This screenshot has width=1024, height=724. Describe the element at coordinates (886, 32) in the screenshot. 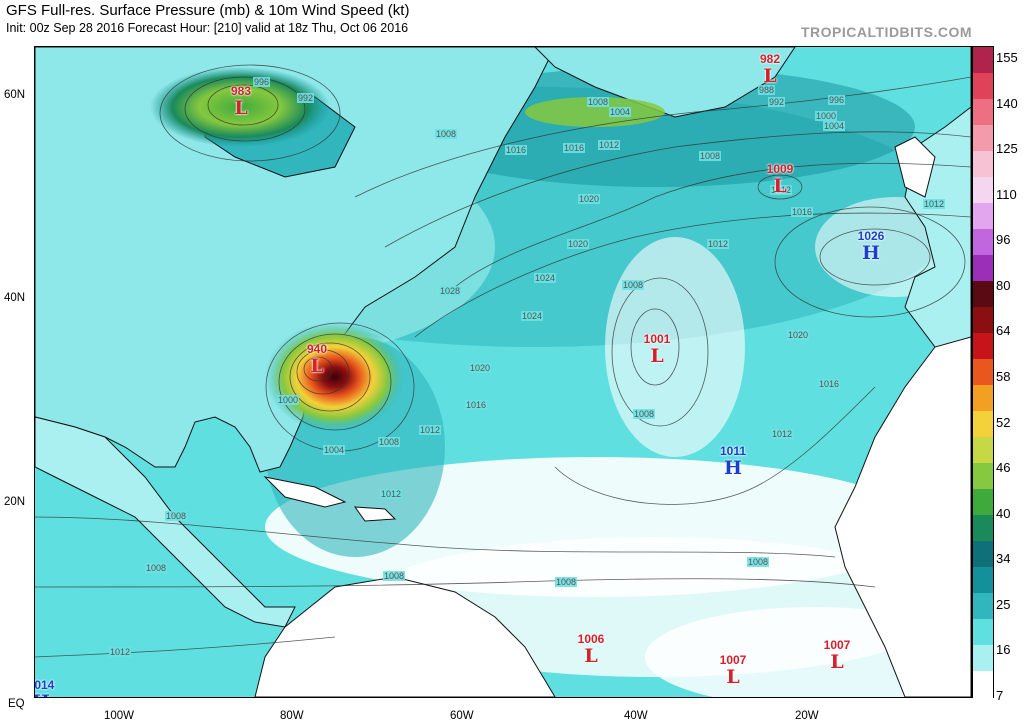

I see `site-credit: TROPICALTIDBITS.COM` at that location.